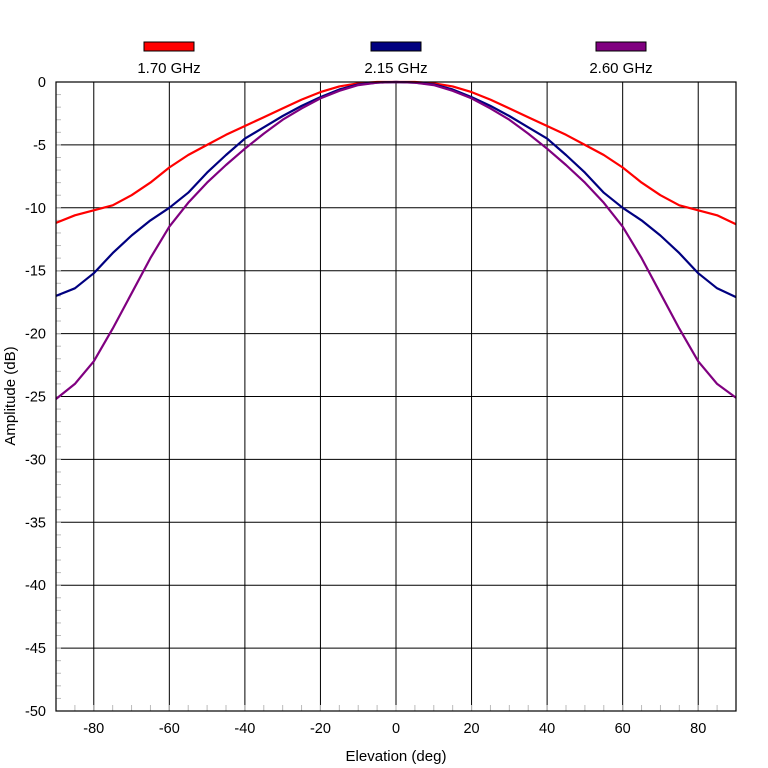  What do you see at coordinates (395, 68) in the screenshot?
I see `legend-label: 2.15 GHz` at bounding box center [395, 68].